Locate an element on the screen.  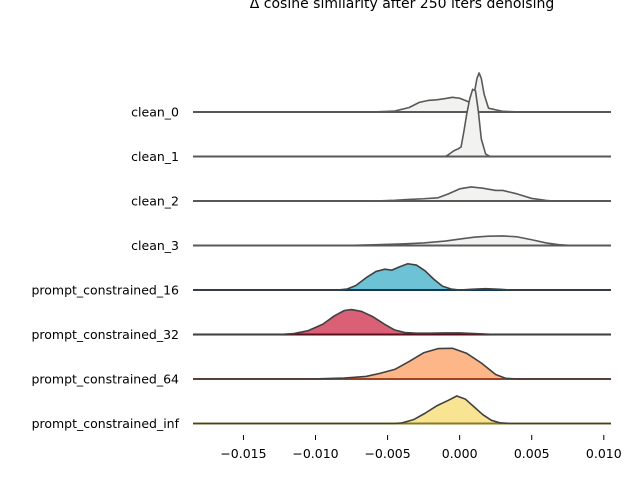
x-axis: −0.015 −0.010 −0.005 0.000 0.005 0.010 is located at coordinates (421, 448).